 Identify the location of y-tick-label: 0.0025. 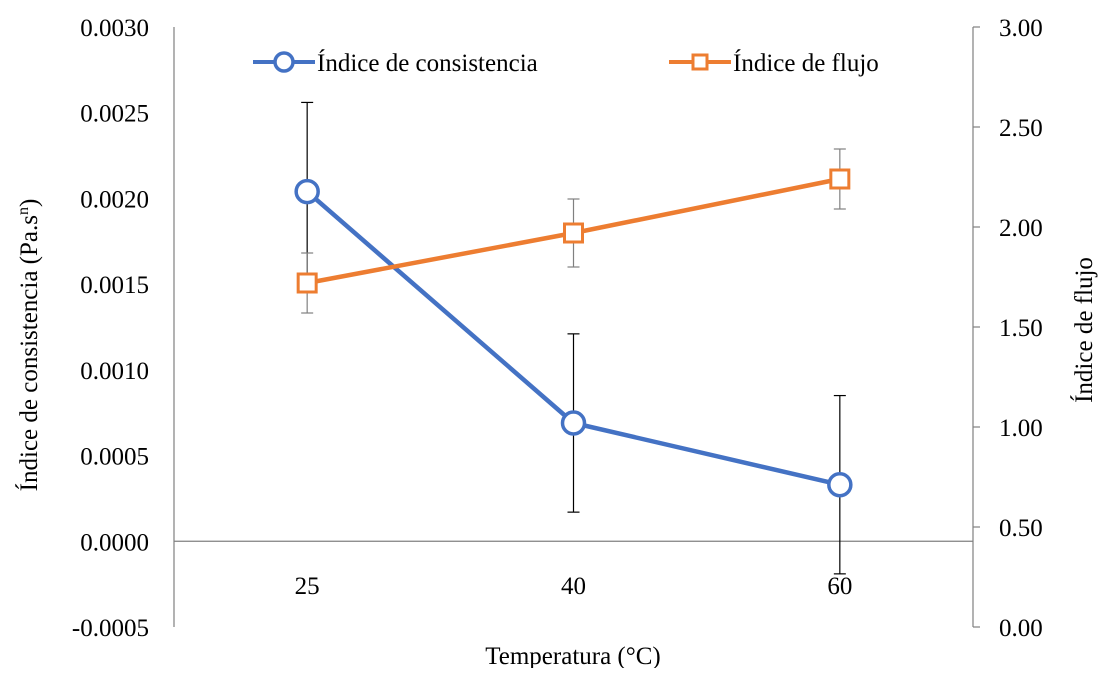
(114, 114).